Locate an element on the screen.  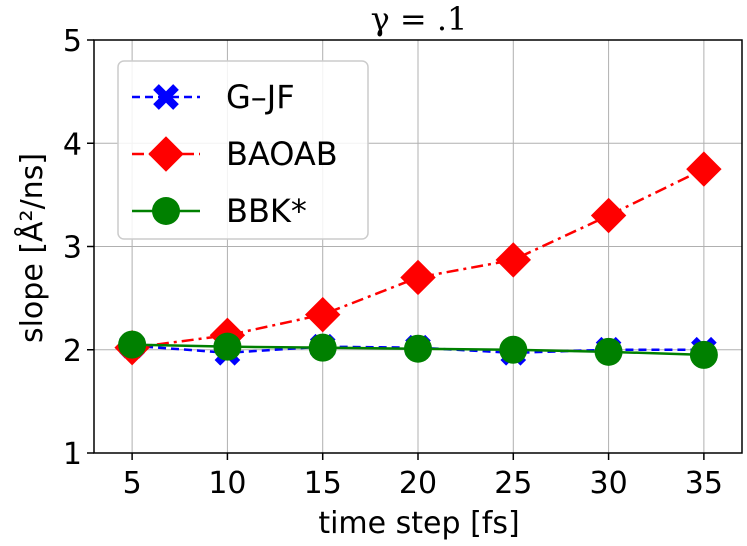
legend-label: BBK* is located at coordinates (266, 211).